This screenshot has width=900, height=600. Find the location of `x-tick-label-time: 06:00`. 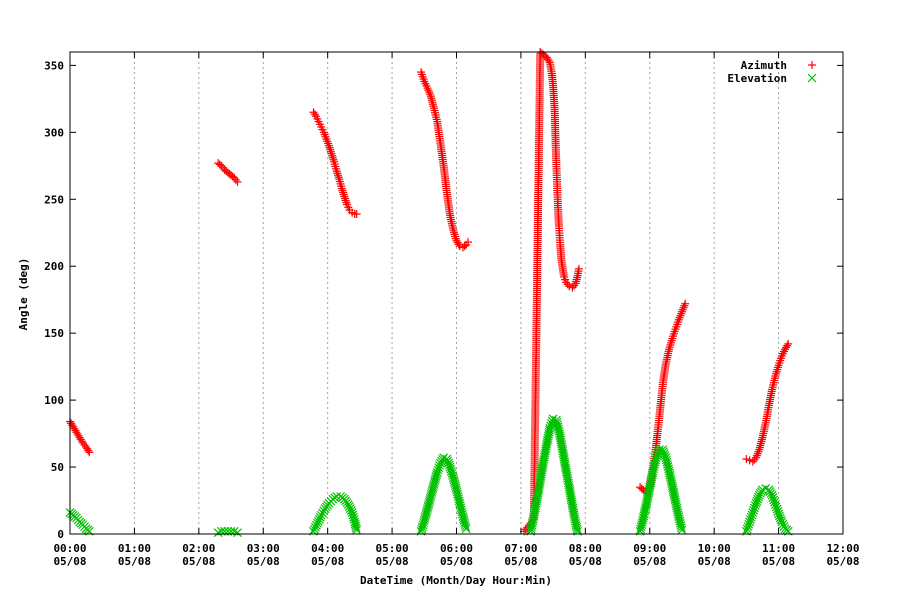

x-tick-label-time: 06:00 is located at coordinates (456, 548).